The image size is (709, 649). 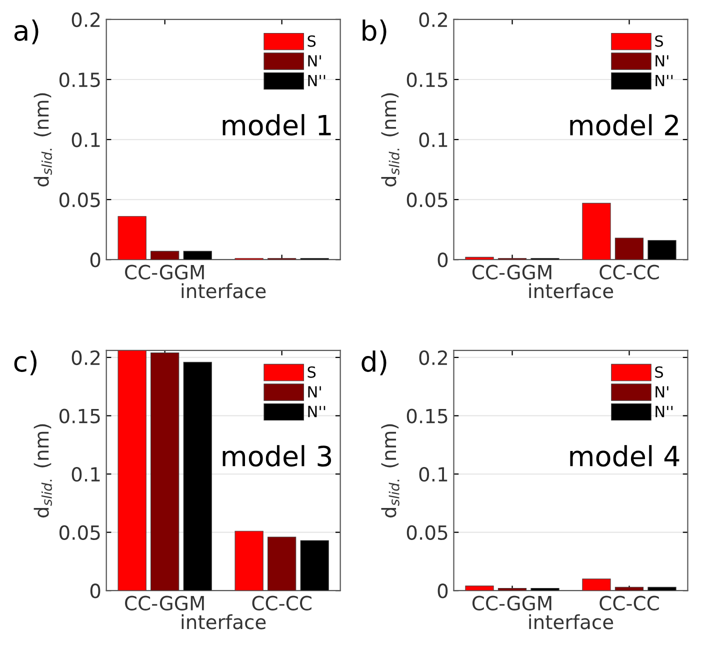 I want to click on annotation: model 2, so click(x=624, y=125).